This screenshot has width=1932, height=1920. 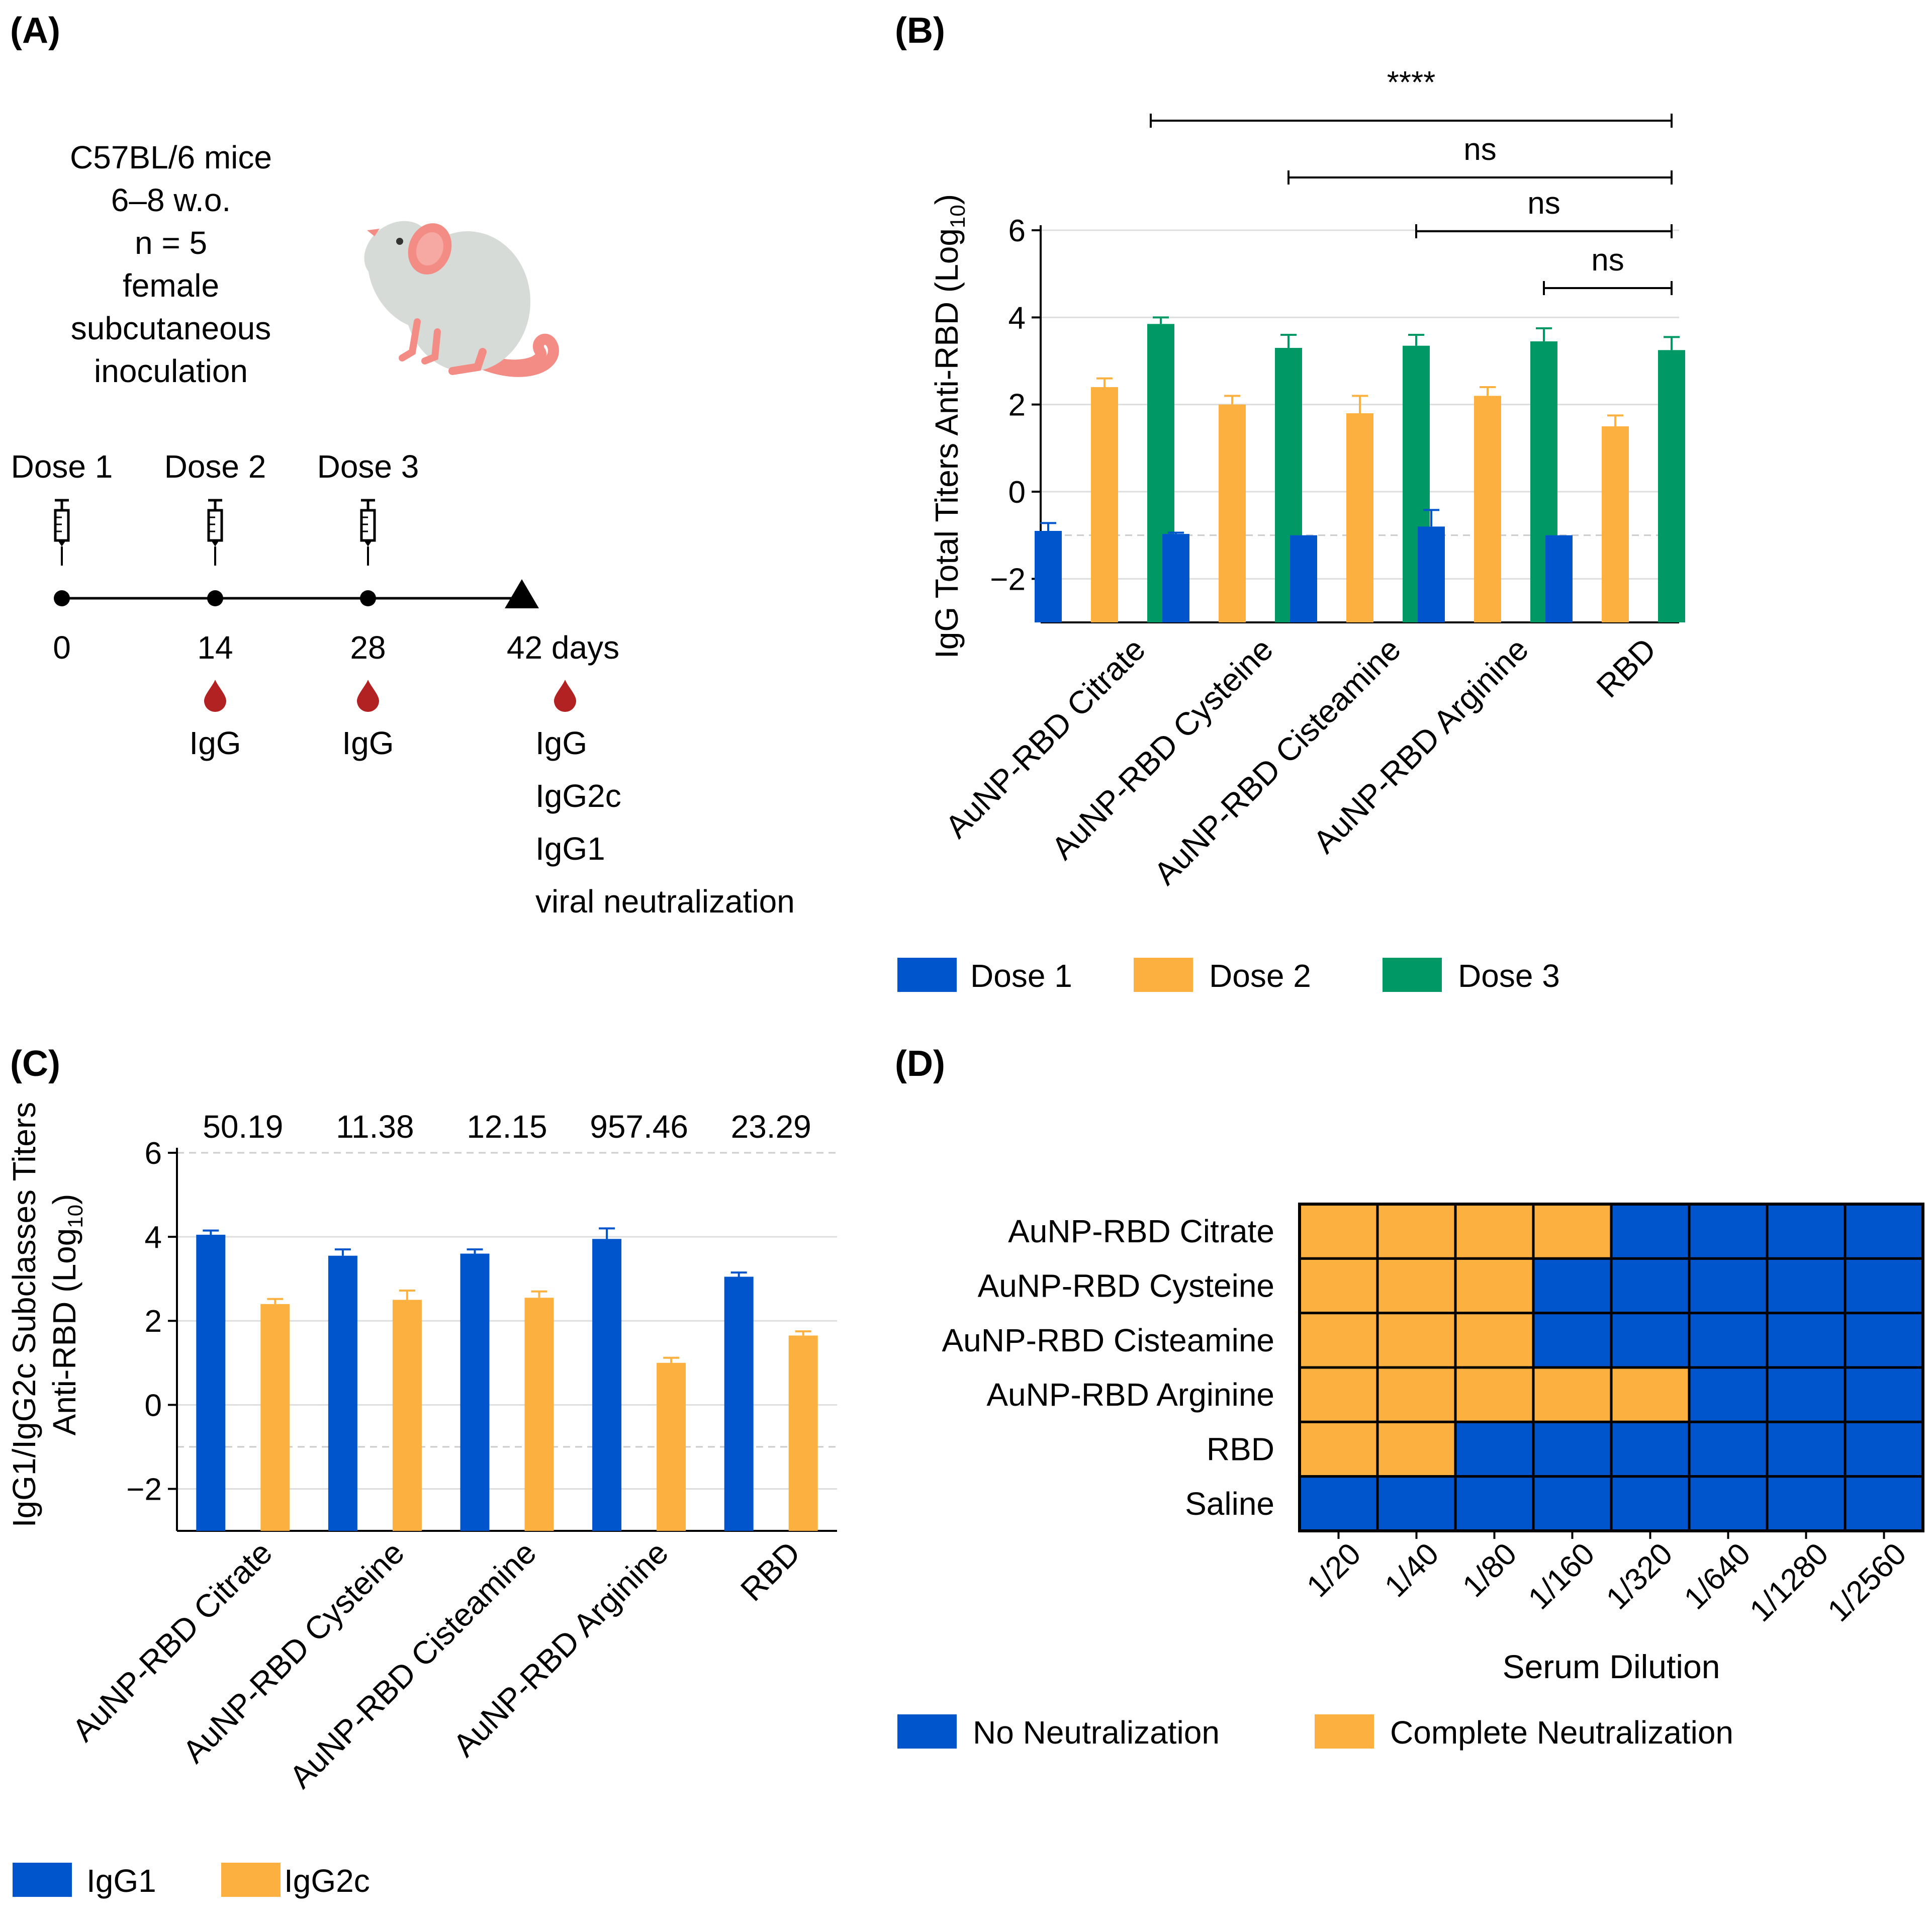 What do you see at coordinates (1411, 82) in the screenshot?
I see `significance-label: ****` at bounding box center [1411, 82].